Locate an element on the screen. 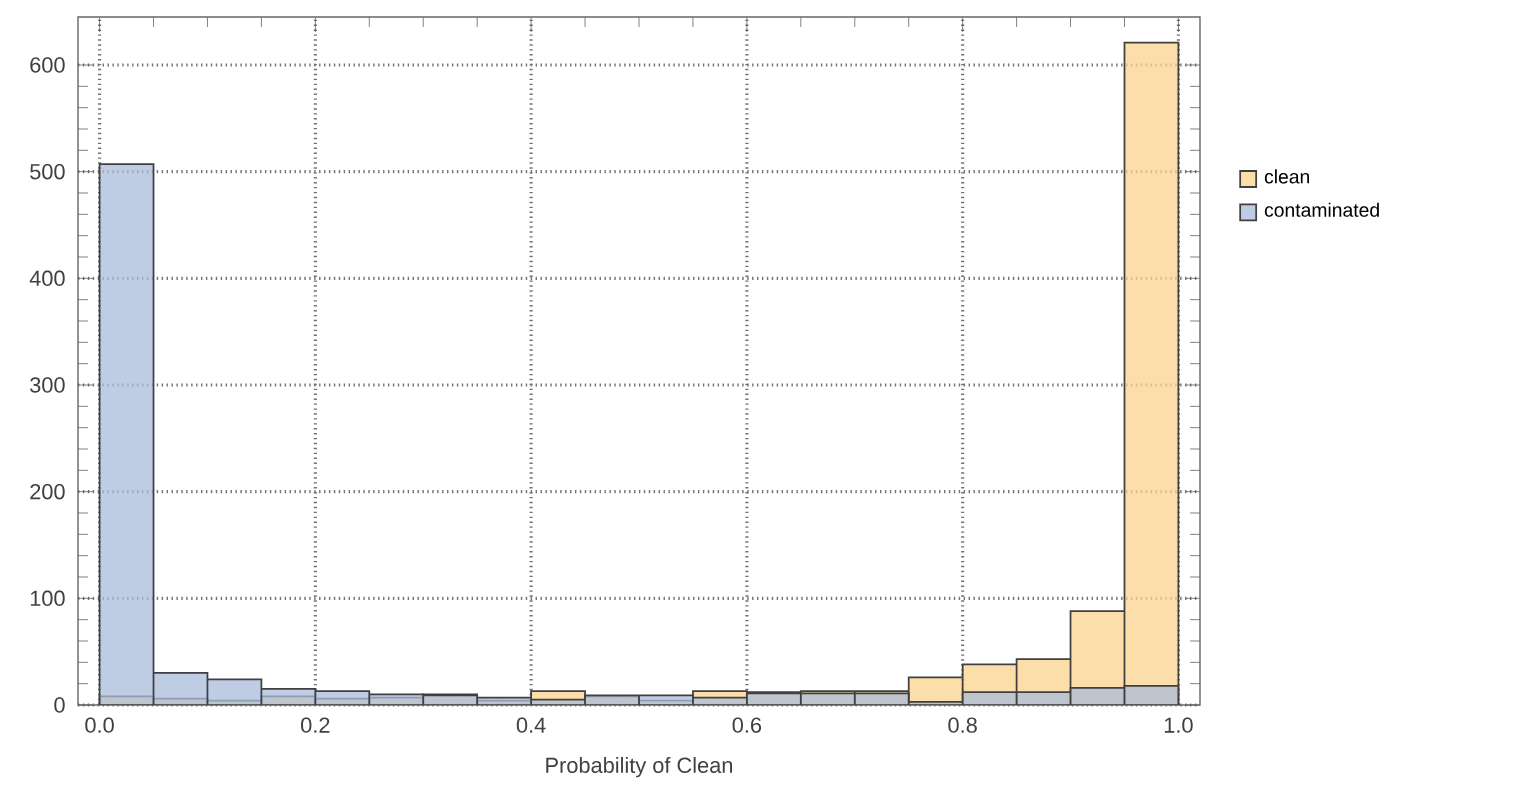 Image resolution: width=1517 pixels, height=810 pixels. y-tick-label: 400 is located at coordinates (47, 278).